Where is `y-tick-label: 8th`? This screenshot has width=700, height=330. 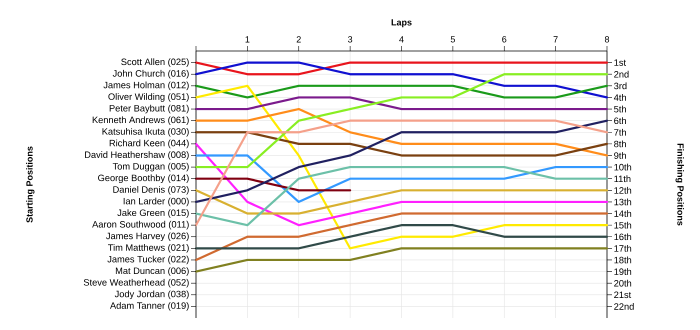 y-tick-label: 8th is located at coordinates (620, 144).